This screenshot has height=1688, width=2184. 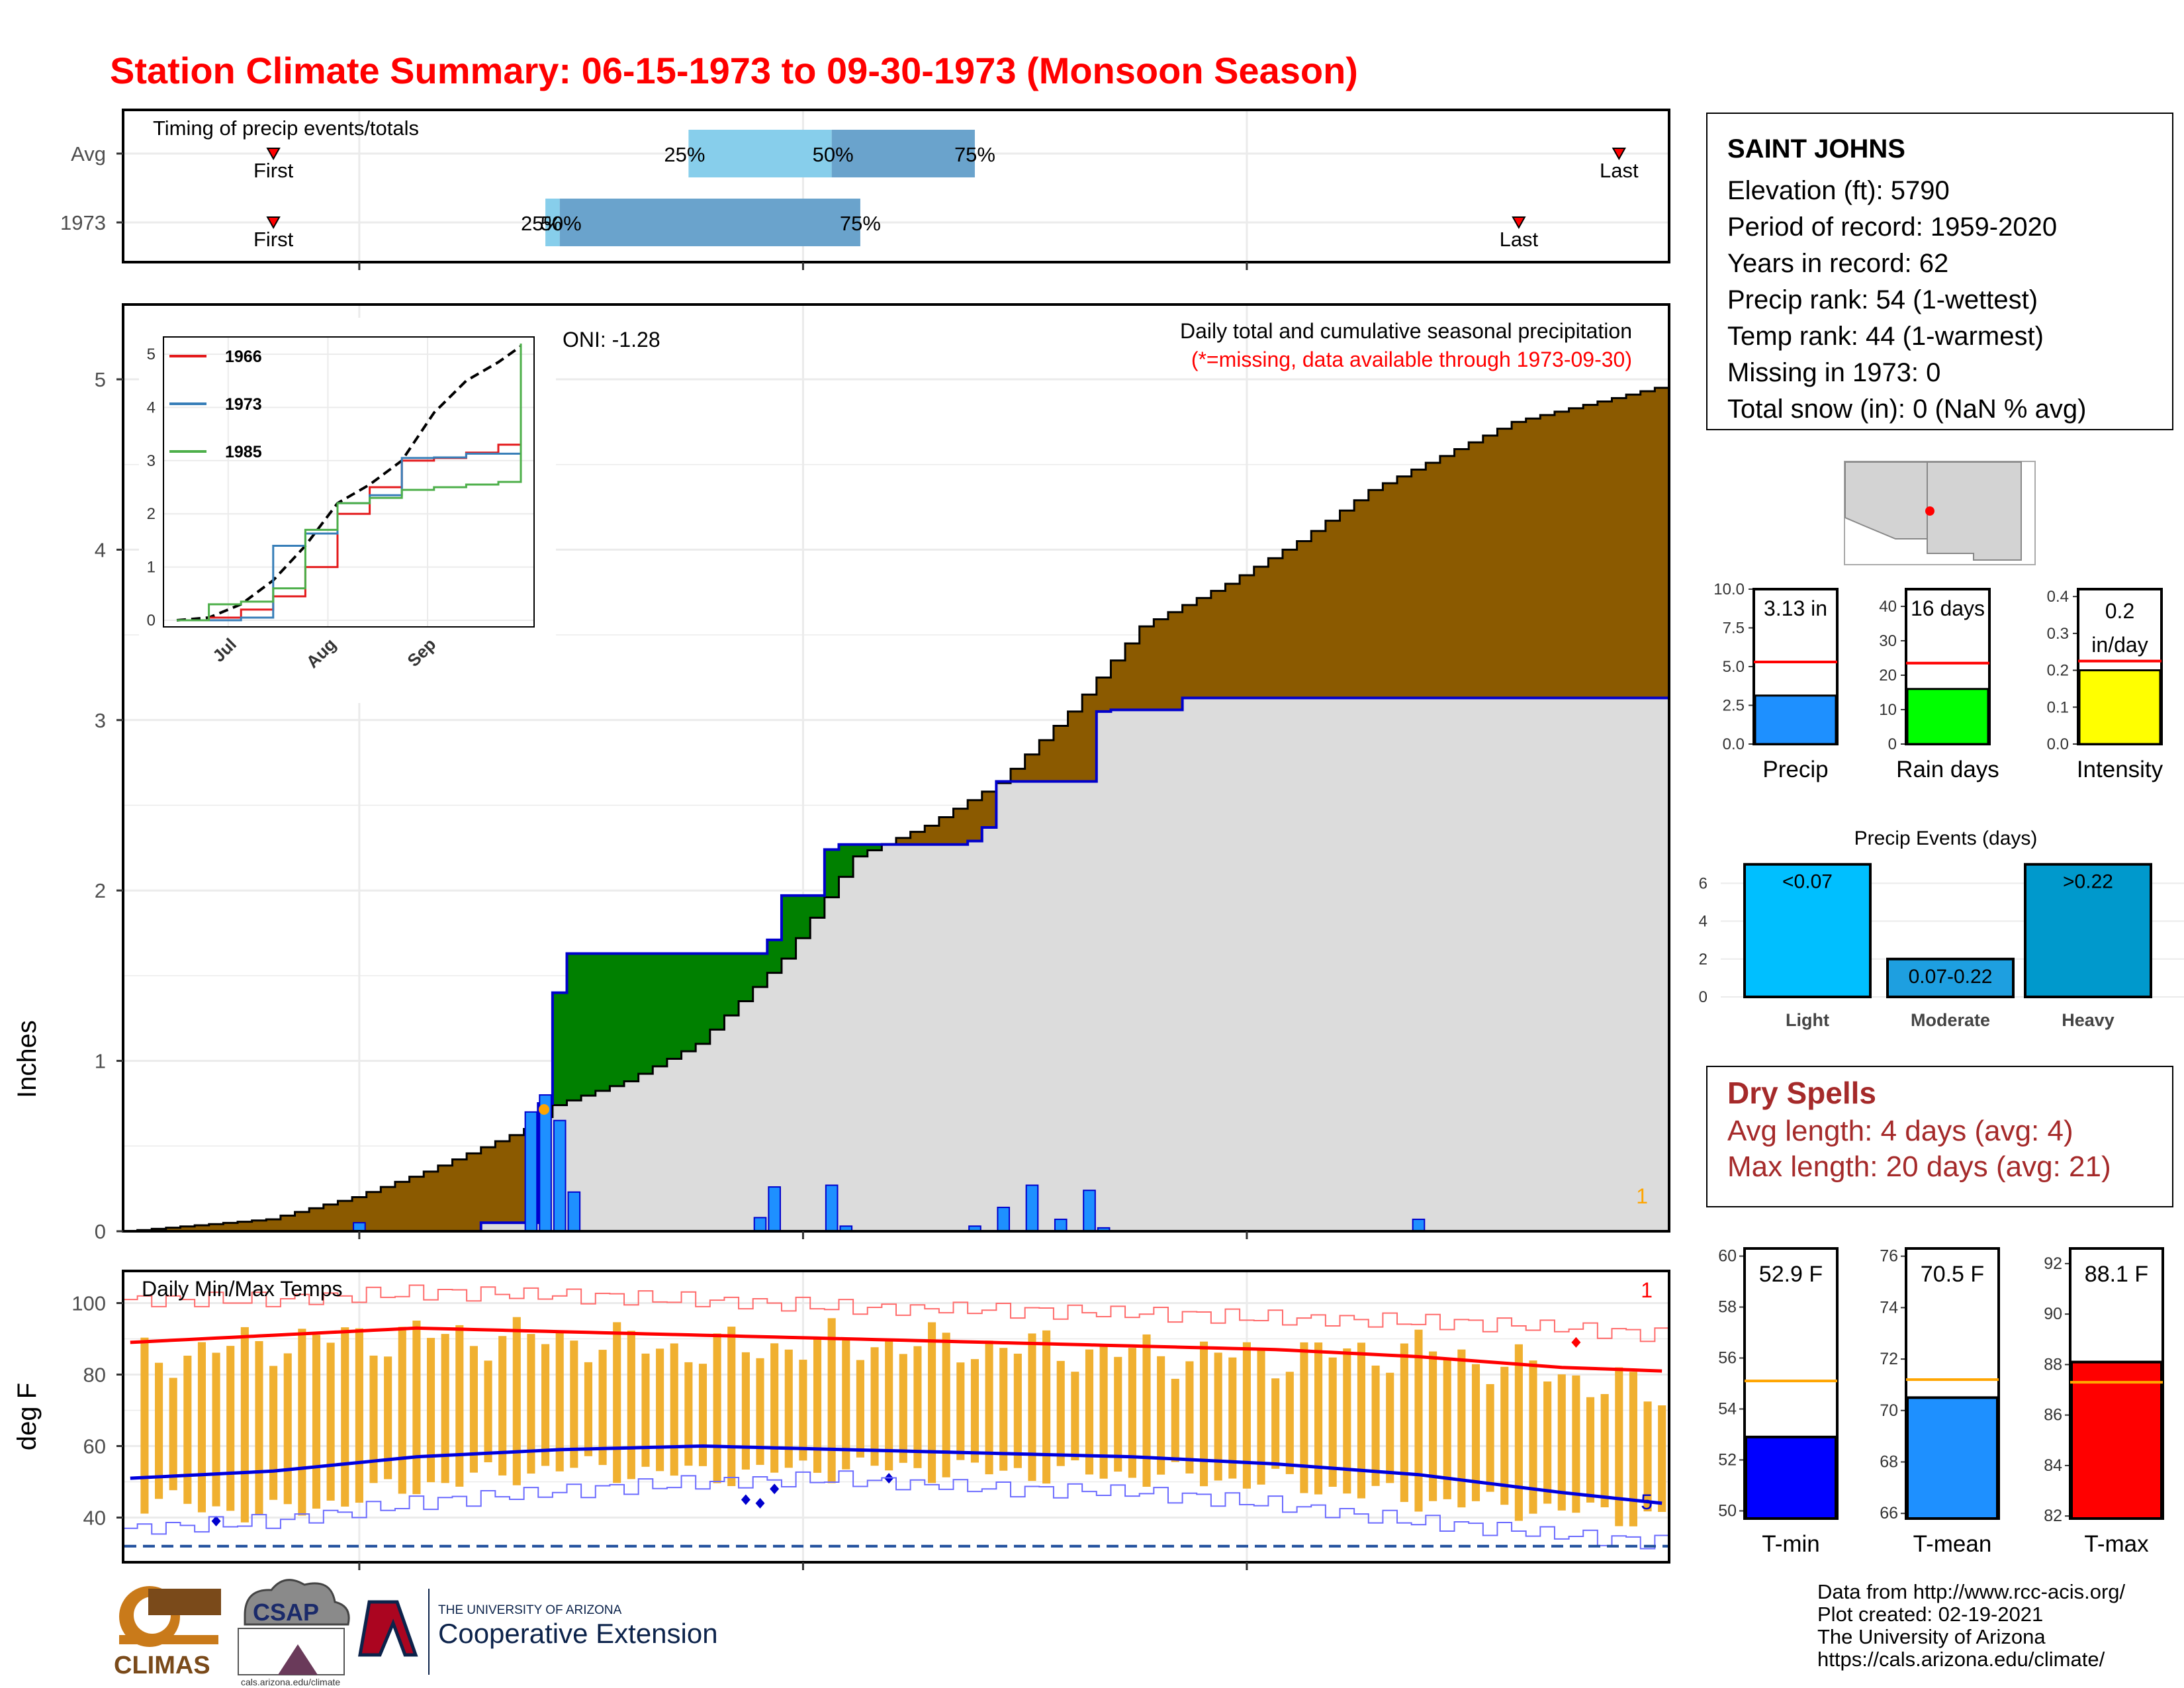 What do you see at coordinates (2116, 1544) in the screenshot?
I see `tsum-bar-label: T-max` at bounding box center [2116, 1544].